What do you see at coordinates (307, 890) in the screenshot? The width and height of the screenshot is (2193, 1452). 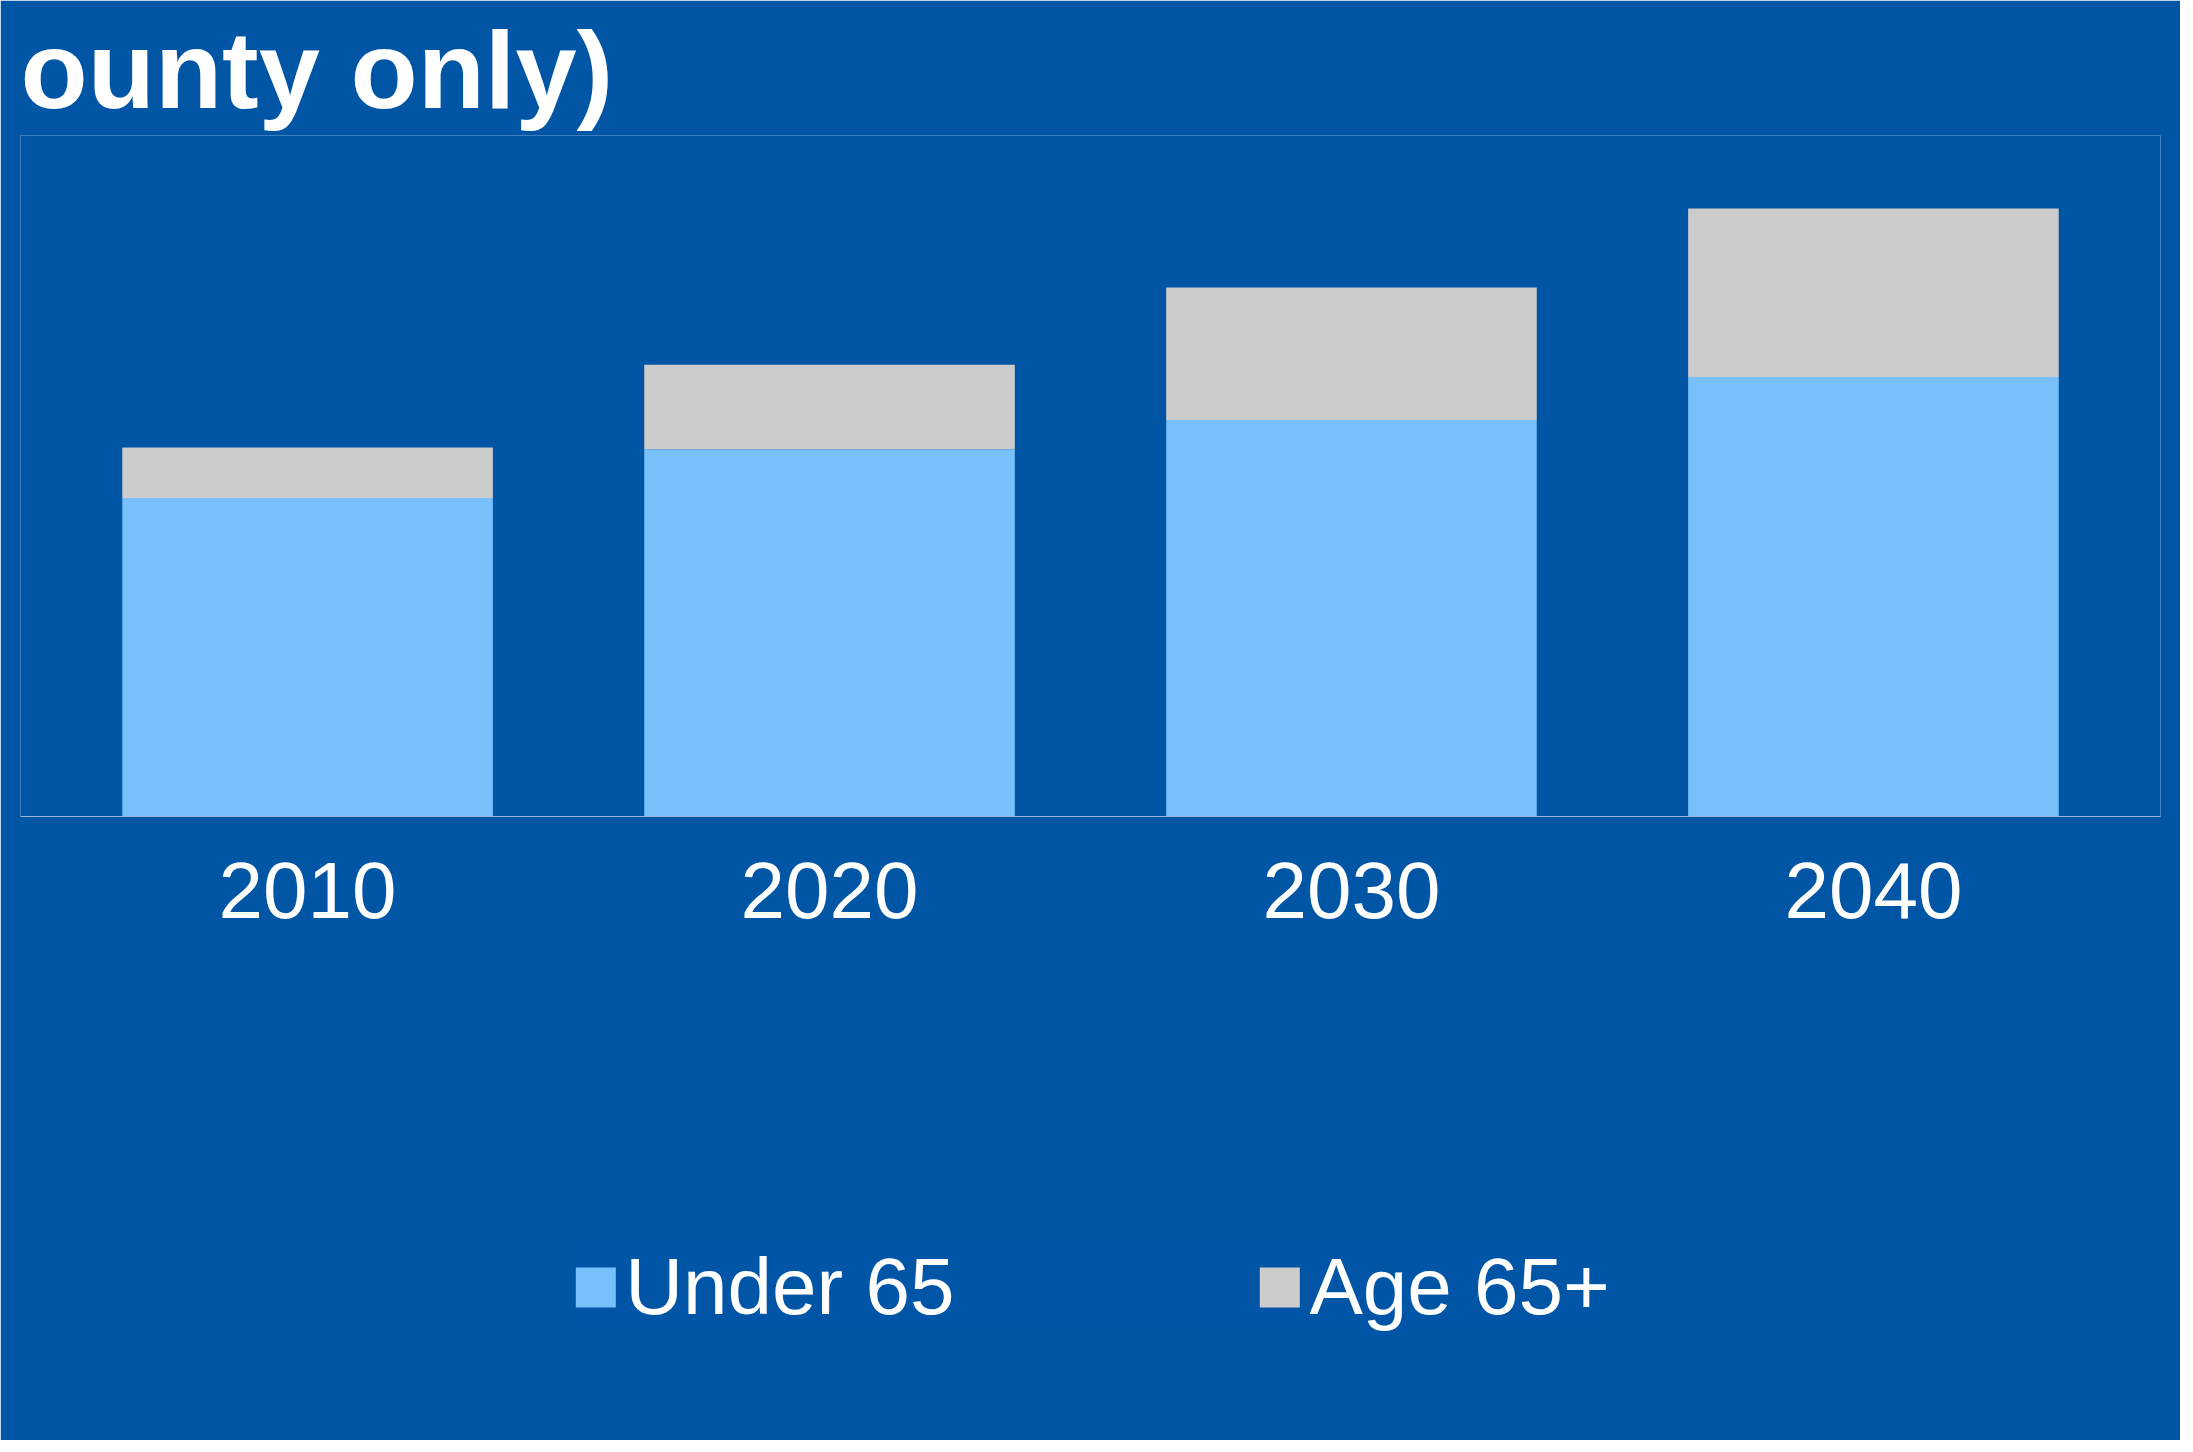 I see `x-tick-label: 2010` at bounding box center [307, 890].